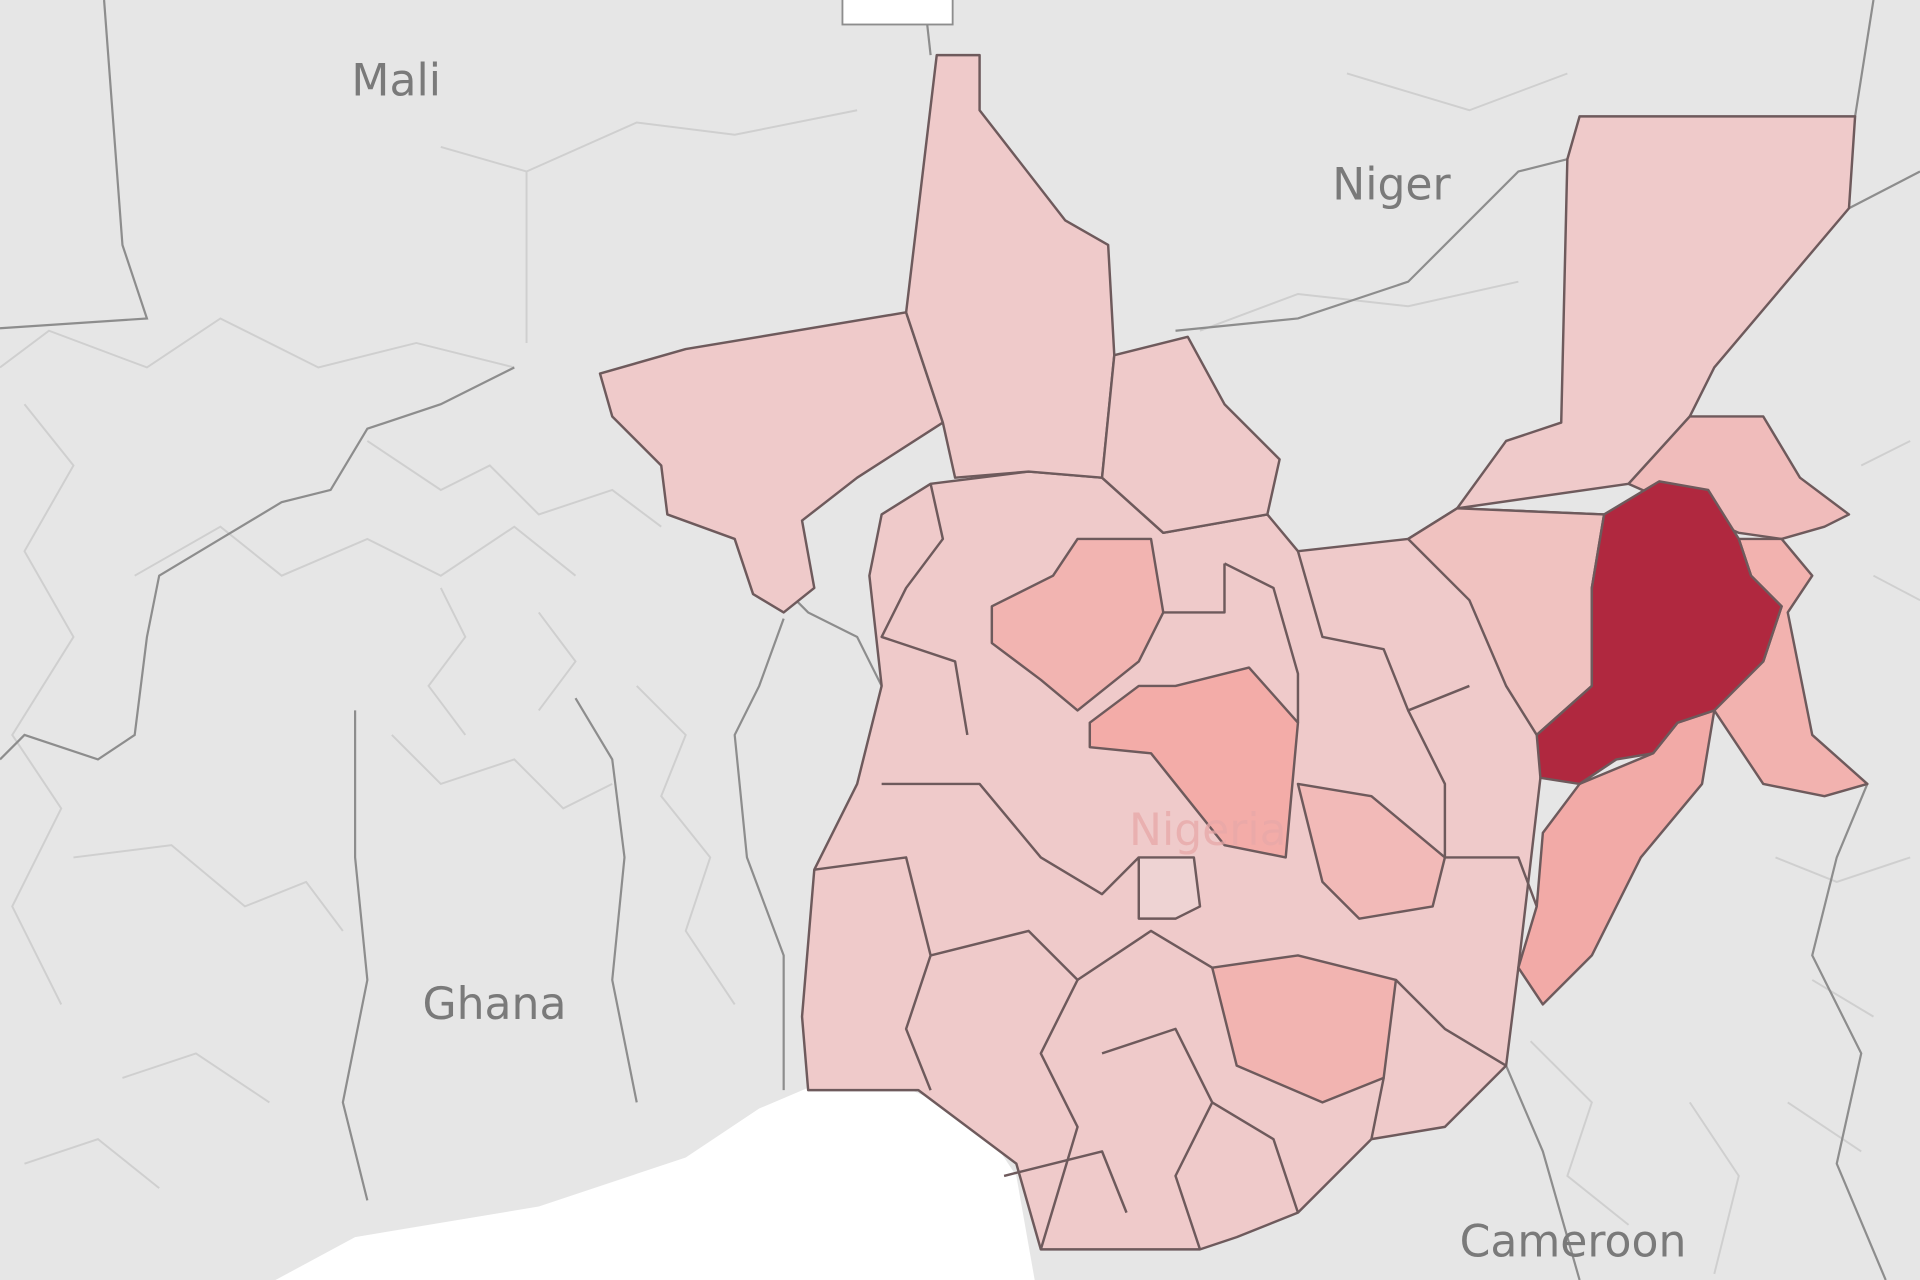  What do you see at coordinates (1371, 851) in the screenshot?
I see `state-region-taraba` at bounding box center [1371, 851].